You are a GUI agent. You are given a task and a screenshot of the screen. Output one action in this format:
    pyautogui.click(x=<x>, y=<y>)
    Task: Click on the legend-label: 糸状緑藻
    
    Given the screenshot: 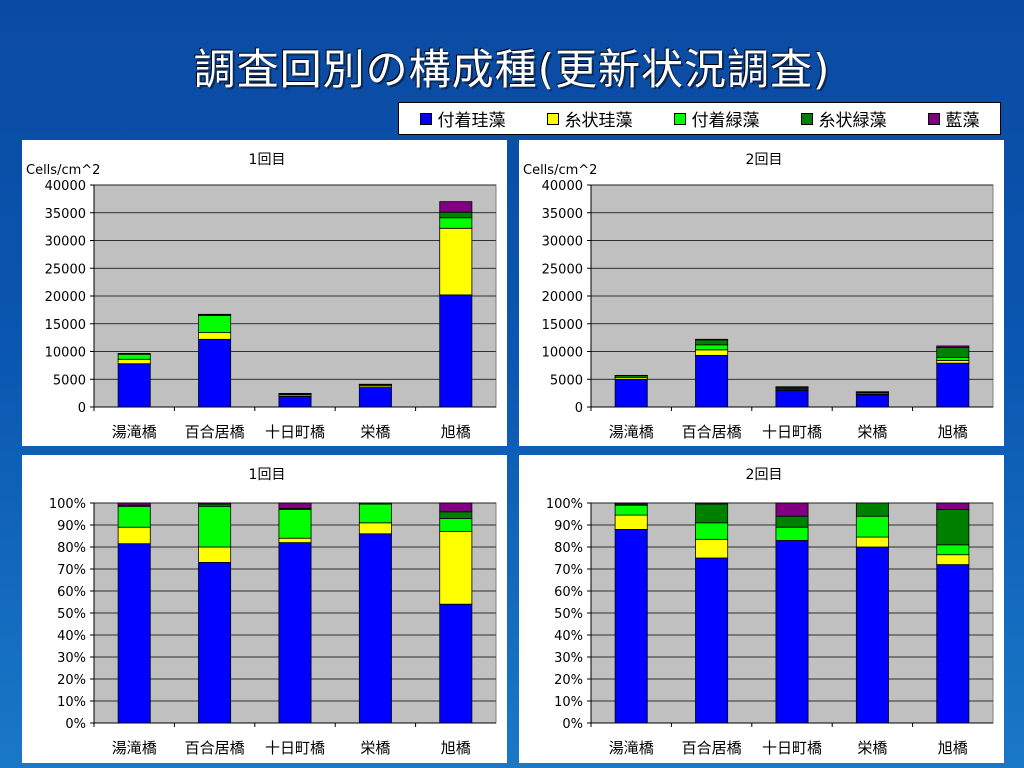 What is the action you would take?
    pyautogui.click(x=852, y=121)
    